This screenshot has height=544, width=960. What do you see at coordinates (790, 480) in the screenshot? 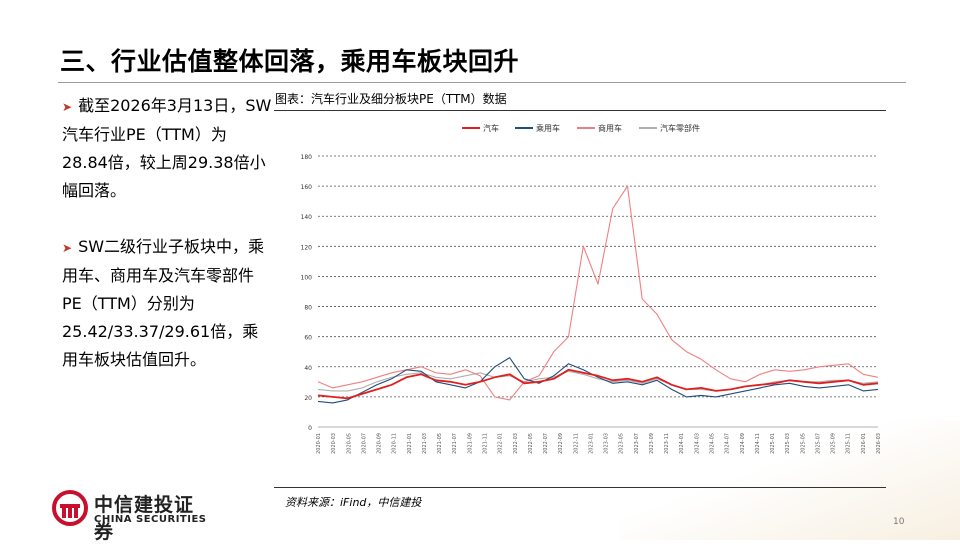
I see `corner-decoration` at bounding box center [790, 480].